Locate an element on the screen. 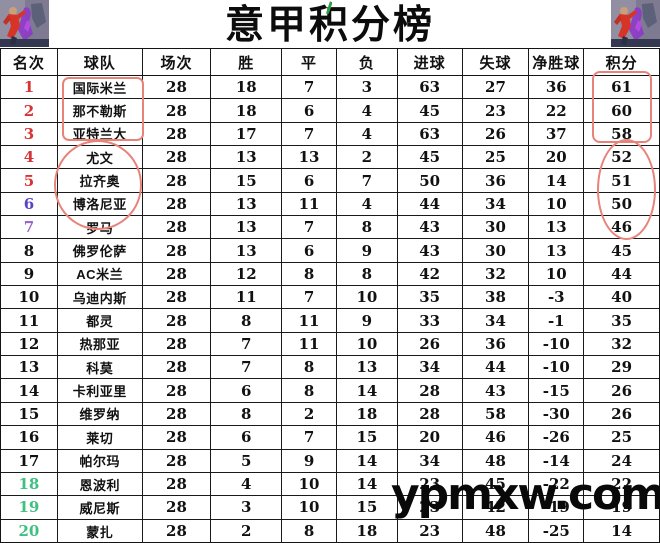 This screenshot has width=660, height=543. points-cell: 61 is located at coordinates (622, 87).